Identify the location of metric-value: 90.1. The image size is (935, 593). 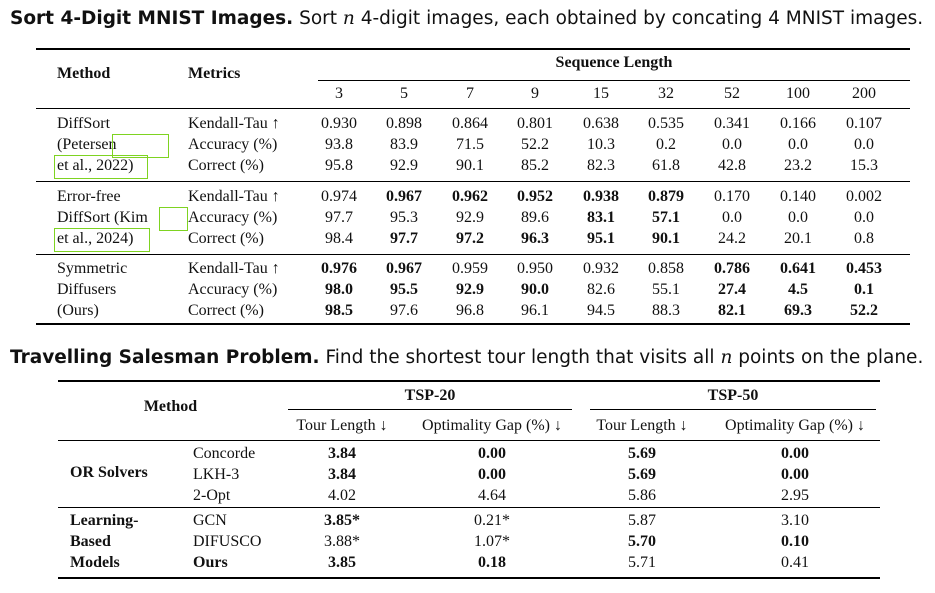
(470, 165).